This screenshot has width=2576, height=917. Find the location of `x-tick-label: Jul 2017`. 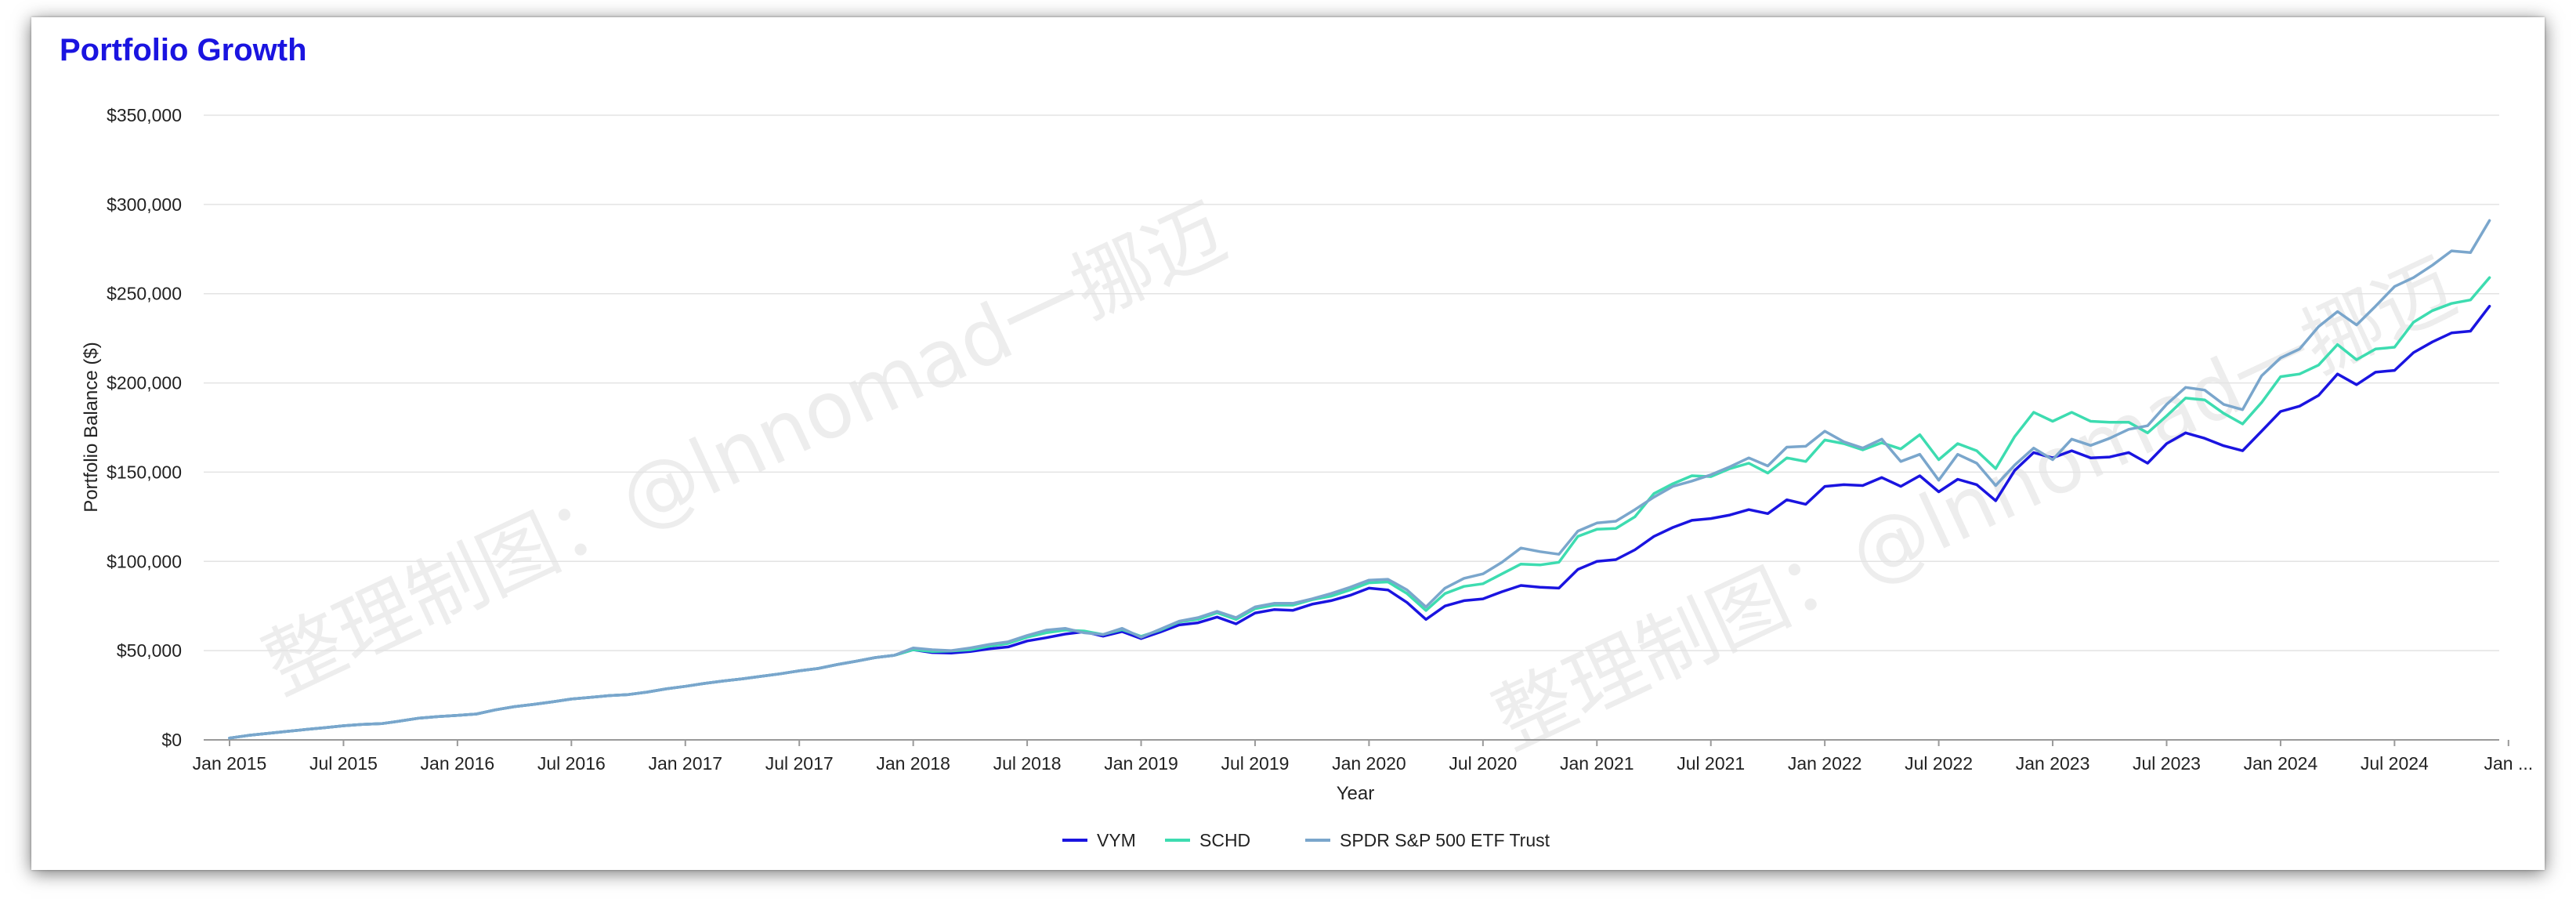

x-tick-label: Jul 2017 is located at coordinates (799, 763).